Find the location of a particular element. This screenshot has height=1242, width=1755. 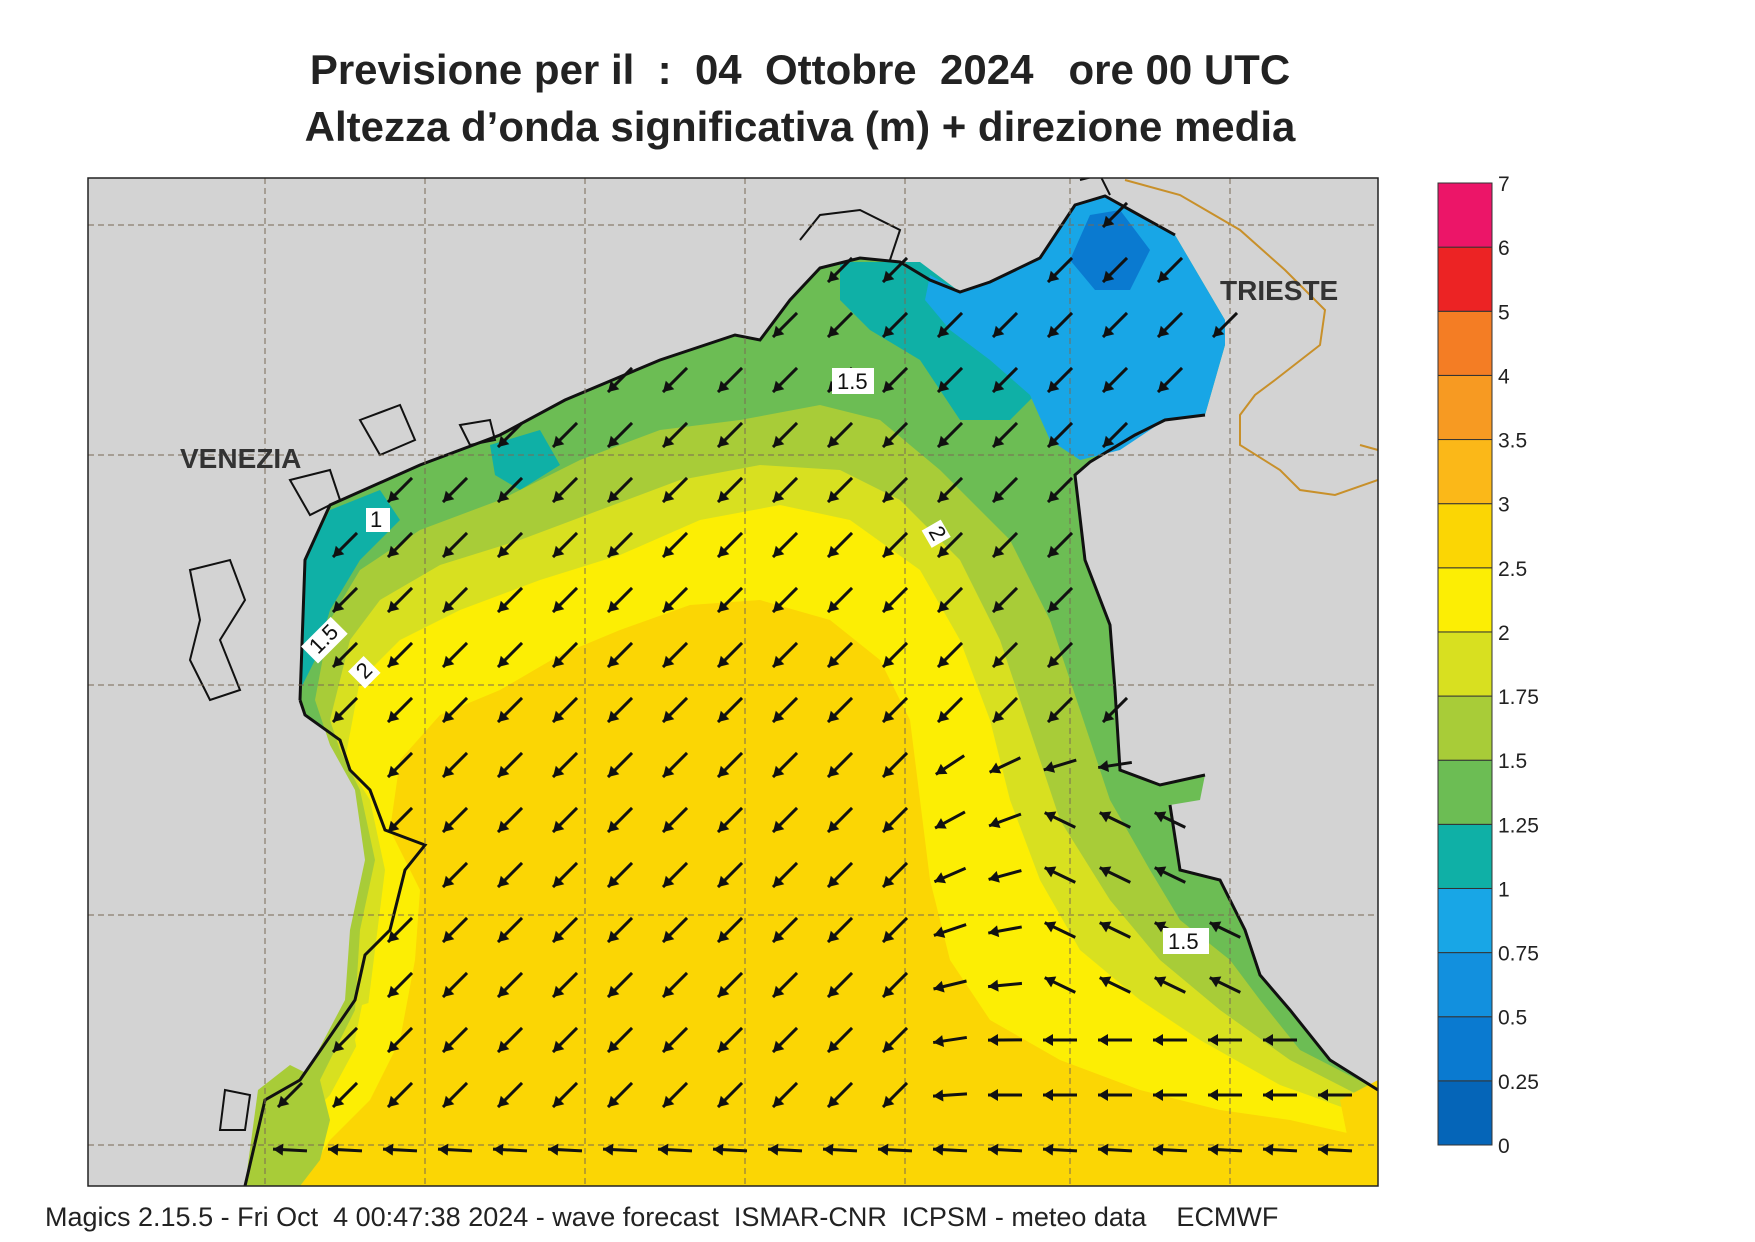

colorbar-tick-label: 1 is located at coordinates (1504, 889).